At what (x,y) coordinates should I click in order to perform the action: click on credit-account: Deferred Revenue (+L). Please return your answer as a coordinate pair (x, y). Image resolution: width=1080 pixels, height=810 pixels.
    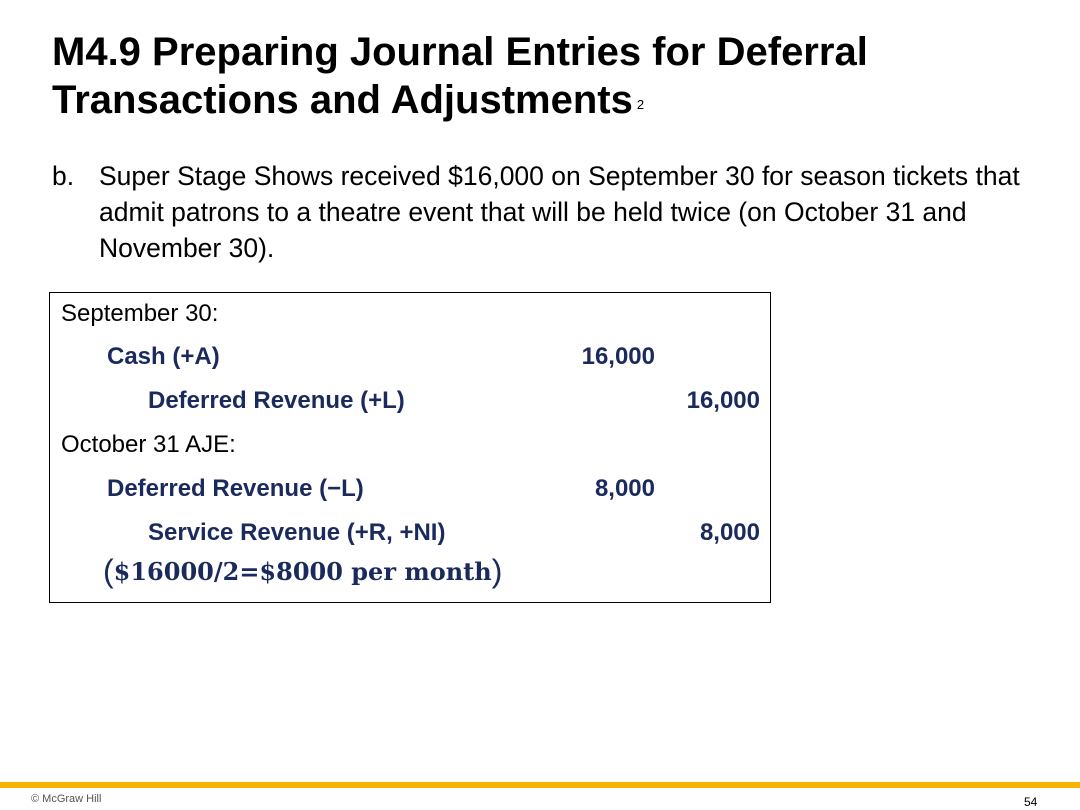
    Looking at the image, I should click on (276, 400).